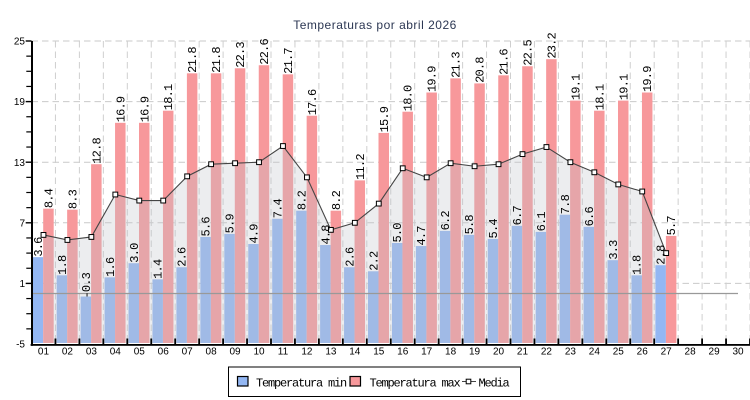 This screenshot has height=400, width=750. Describe the element at coordinates (505, 62) in the screenshot. I see `svg-text: 21.6` at that location.